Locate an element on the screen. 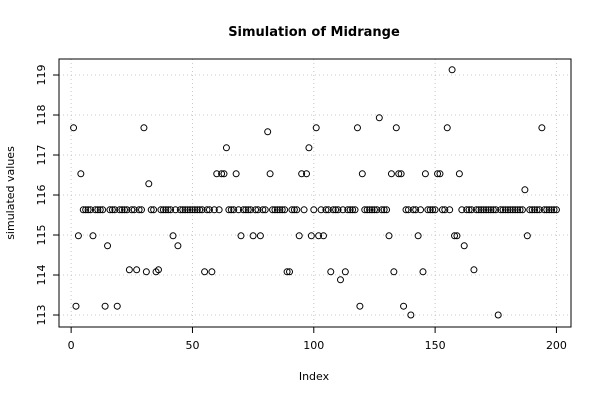  x-tick-label: 100 is located at coordinates (313, 345).